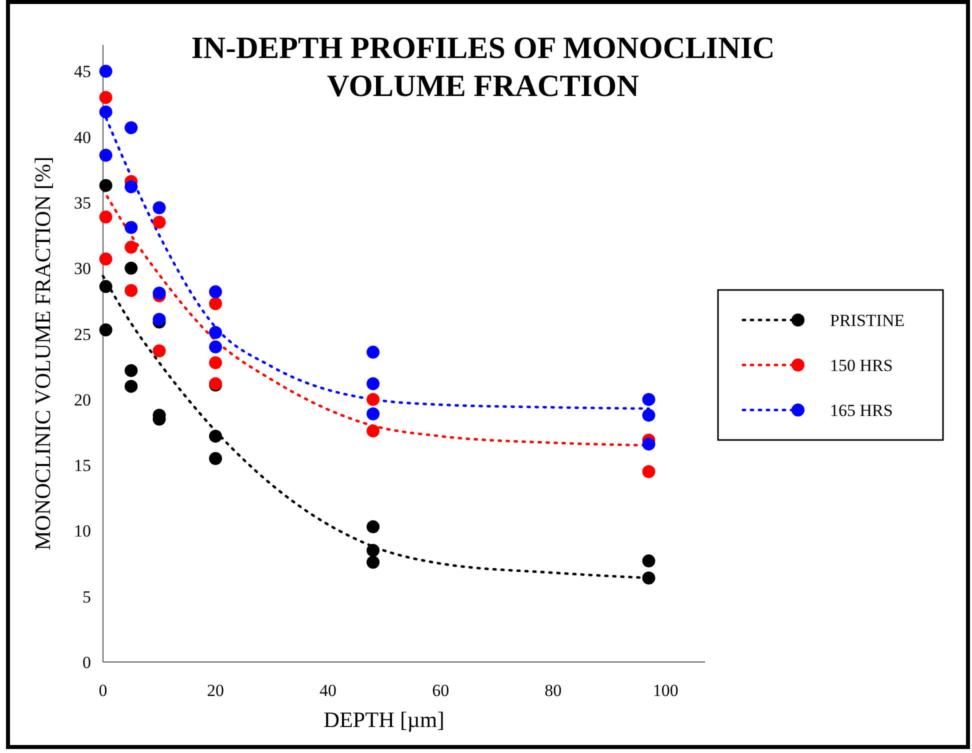  What do you see at coordinates (441, 690) in the screenshot?
I see `x-tick-label: 60` at bounding box center [441, 690].